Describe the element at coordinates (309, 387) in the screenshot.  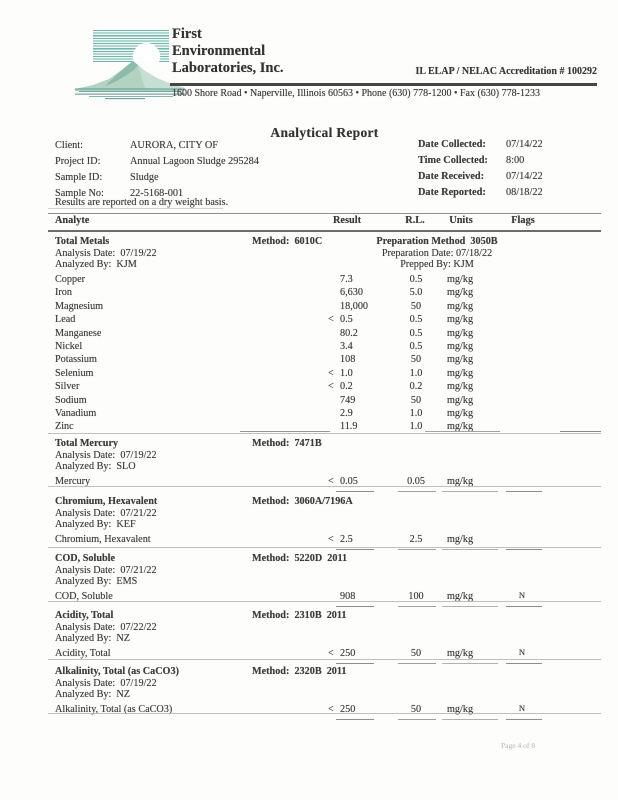
I see `table-row: Silver <0.2 0.2 mg/kg` at that location.